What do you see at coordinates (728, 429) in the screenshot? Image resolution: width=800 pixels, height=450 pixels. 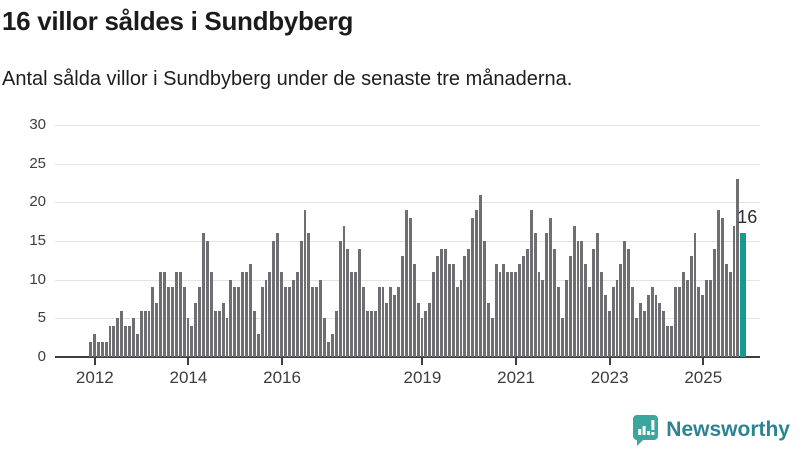 I see `newsworthy-wordmark: Newsworthy` at bounding box center [728, 429].